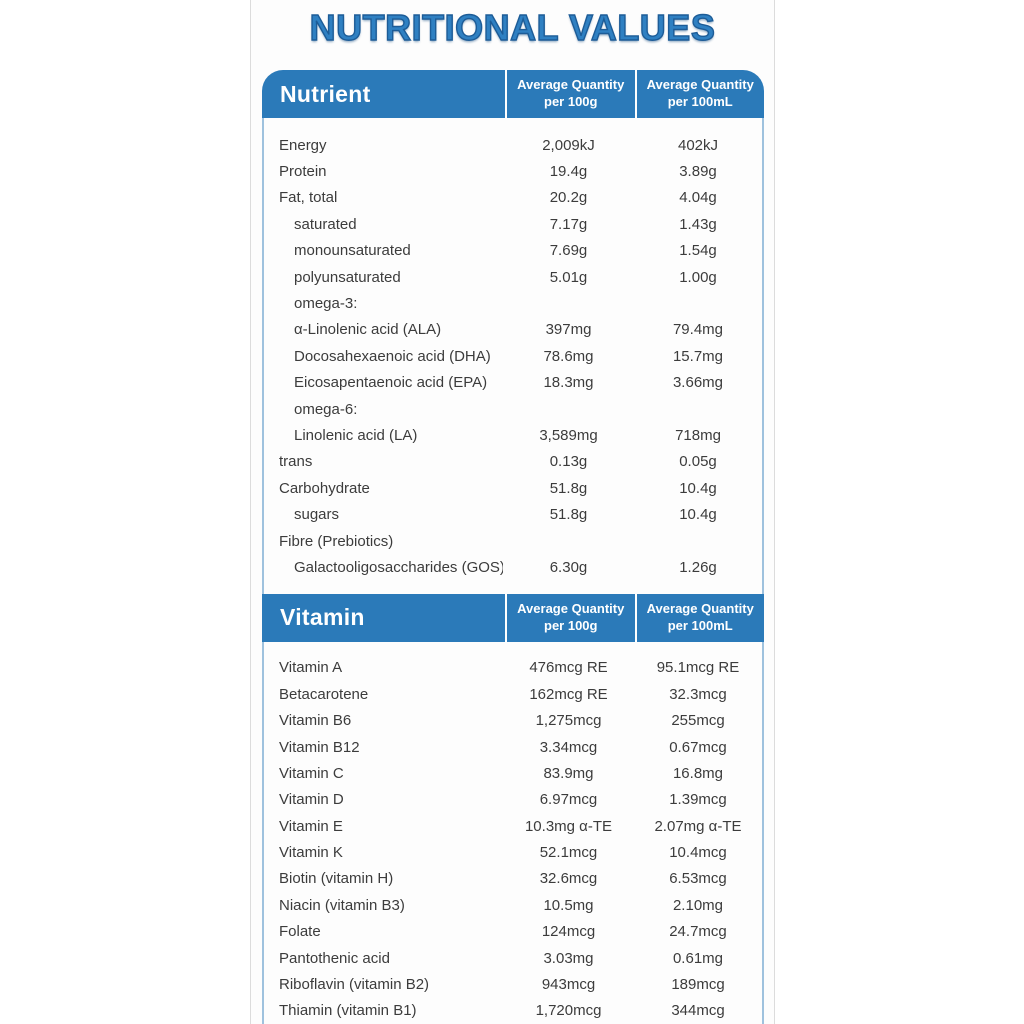 This screenshot has height=1024, width=1024. What do you see at coordinates (698, 747) in the screenshot?
I see `value-per-100ml: 0.67mcg` at bounding box center [698, 747].